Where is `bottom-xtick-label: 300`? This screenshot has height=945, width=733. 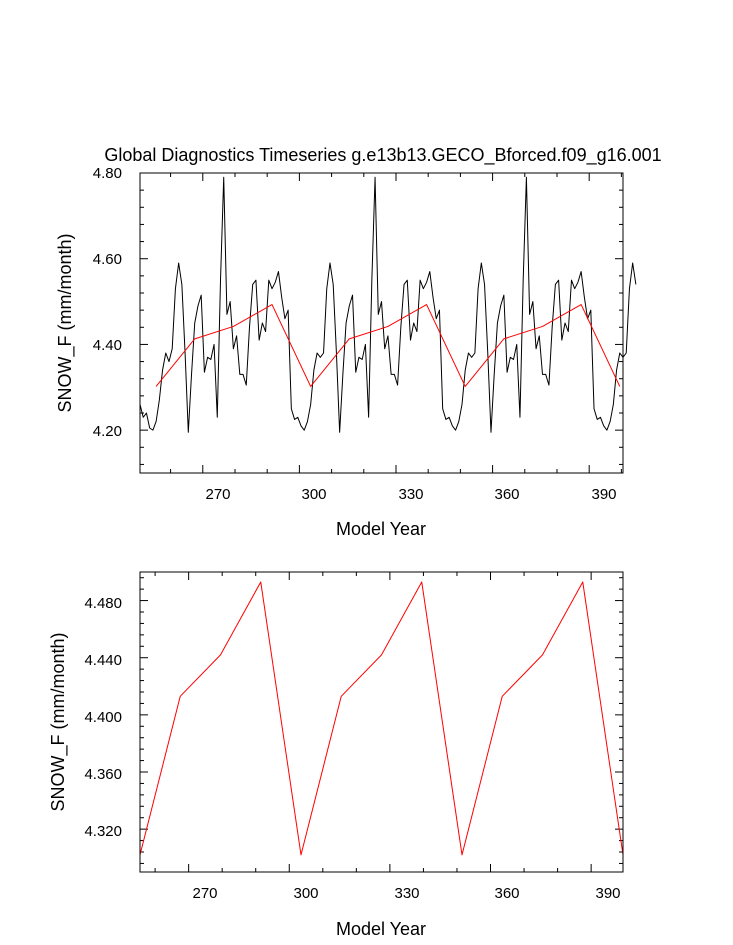 bottom-xtick-label: 300 is located at coordinates (305, 893).